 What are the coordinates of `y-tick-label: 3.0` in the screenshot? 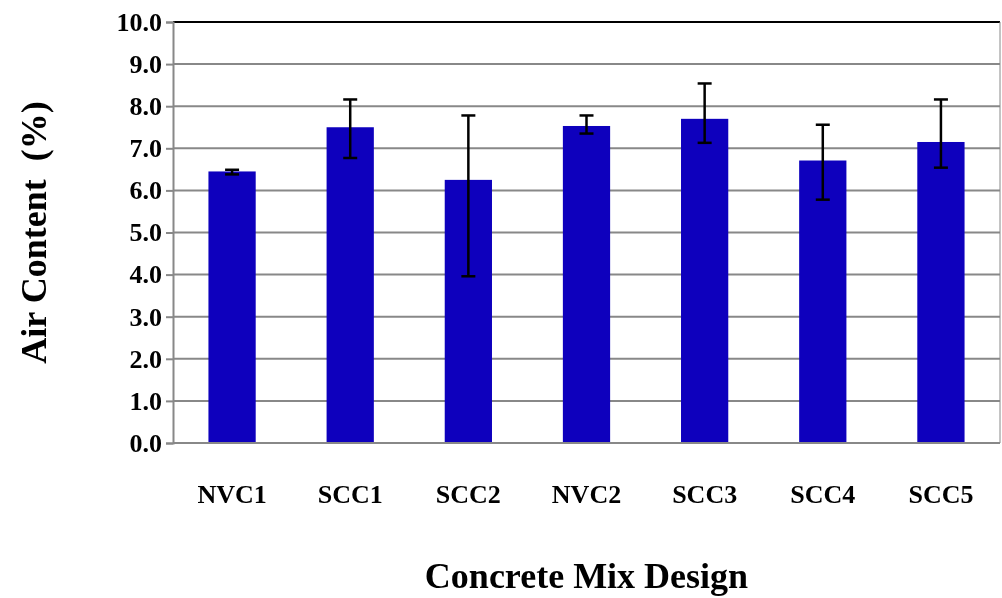 It's located at (145, 317).